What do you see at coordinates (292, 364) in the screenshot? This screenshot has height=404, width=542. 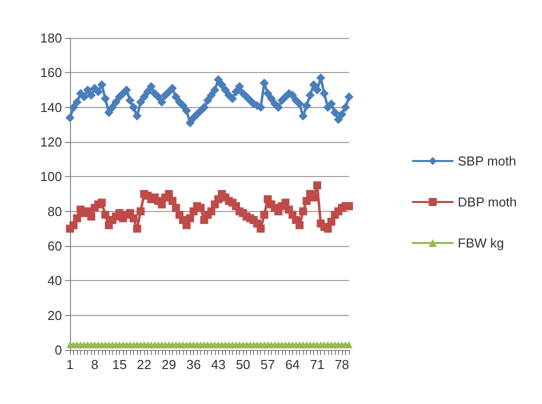 I see `x-tick-label: 64` at bounding box center [292, 364].